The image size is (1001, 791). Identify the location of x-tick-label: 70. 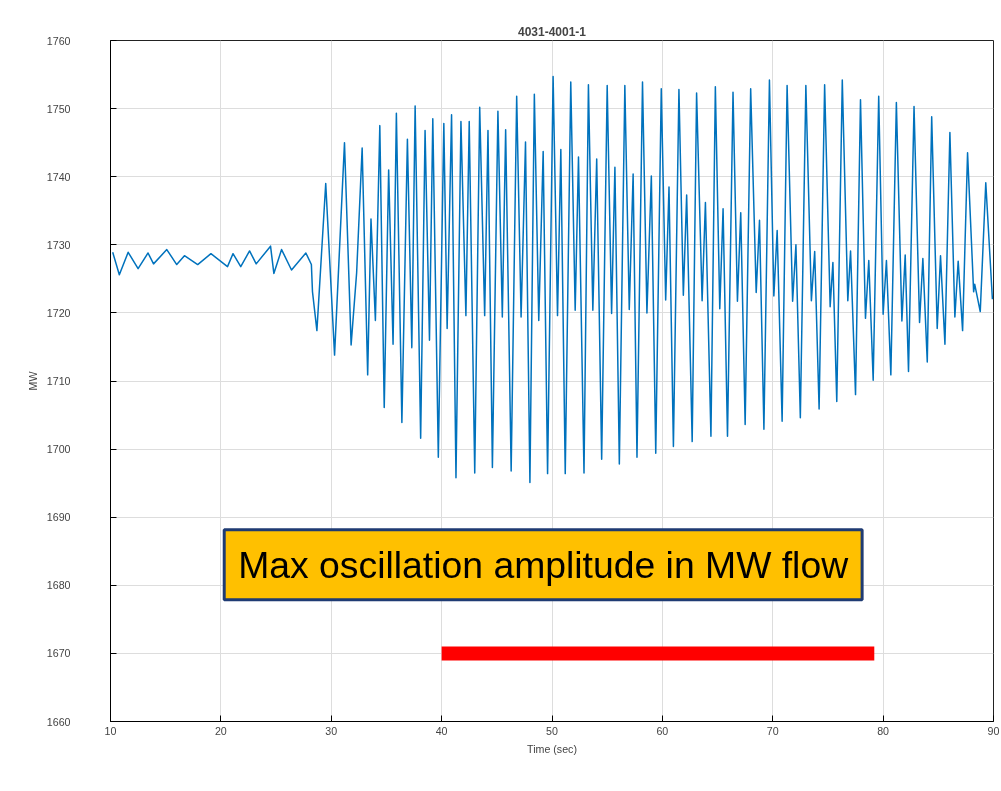
(772, 730).